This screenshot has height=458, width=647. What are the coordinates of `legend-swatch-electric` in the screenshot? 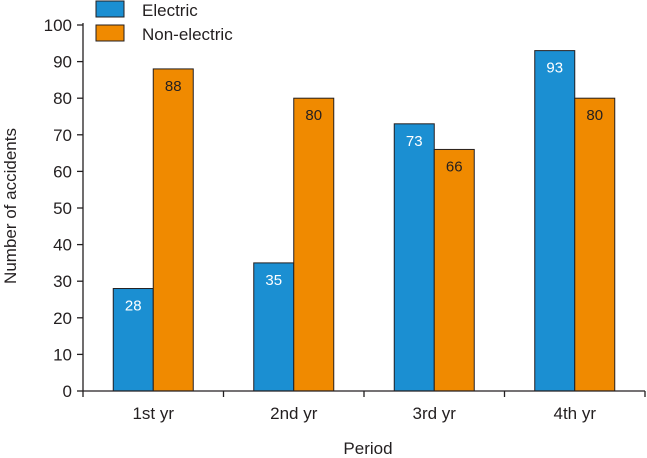 It's located at (110, 9).